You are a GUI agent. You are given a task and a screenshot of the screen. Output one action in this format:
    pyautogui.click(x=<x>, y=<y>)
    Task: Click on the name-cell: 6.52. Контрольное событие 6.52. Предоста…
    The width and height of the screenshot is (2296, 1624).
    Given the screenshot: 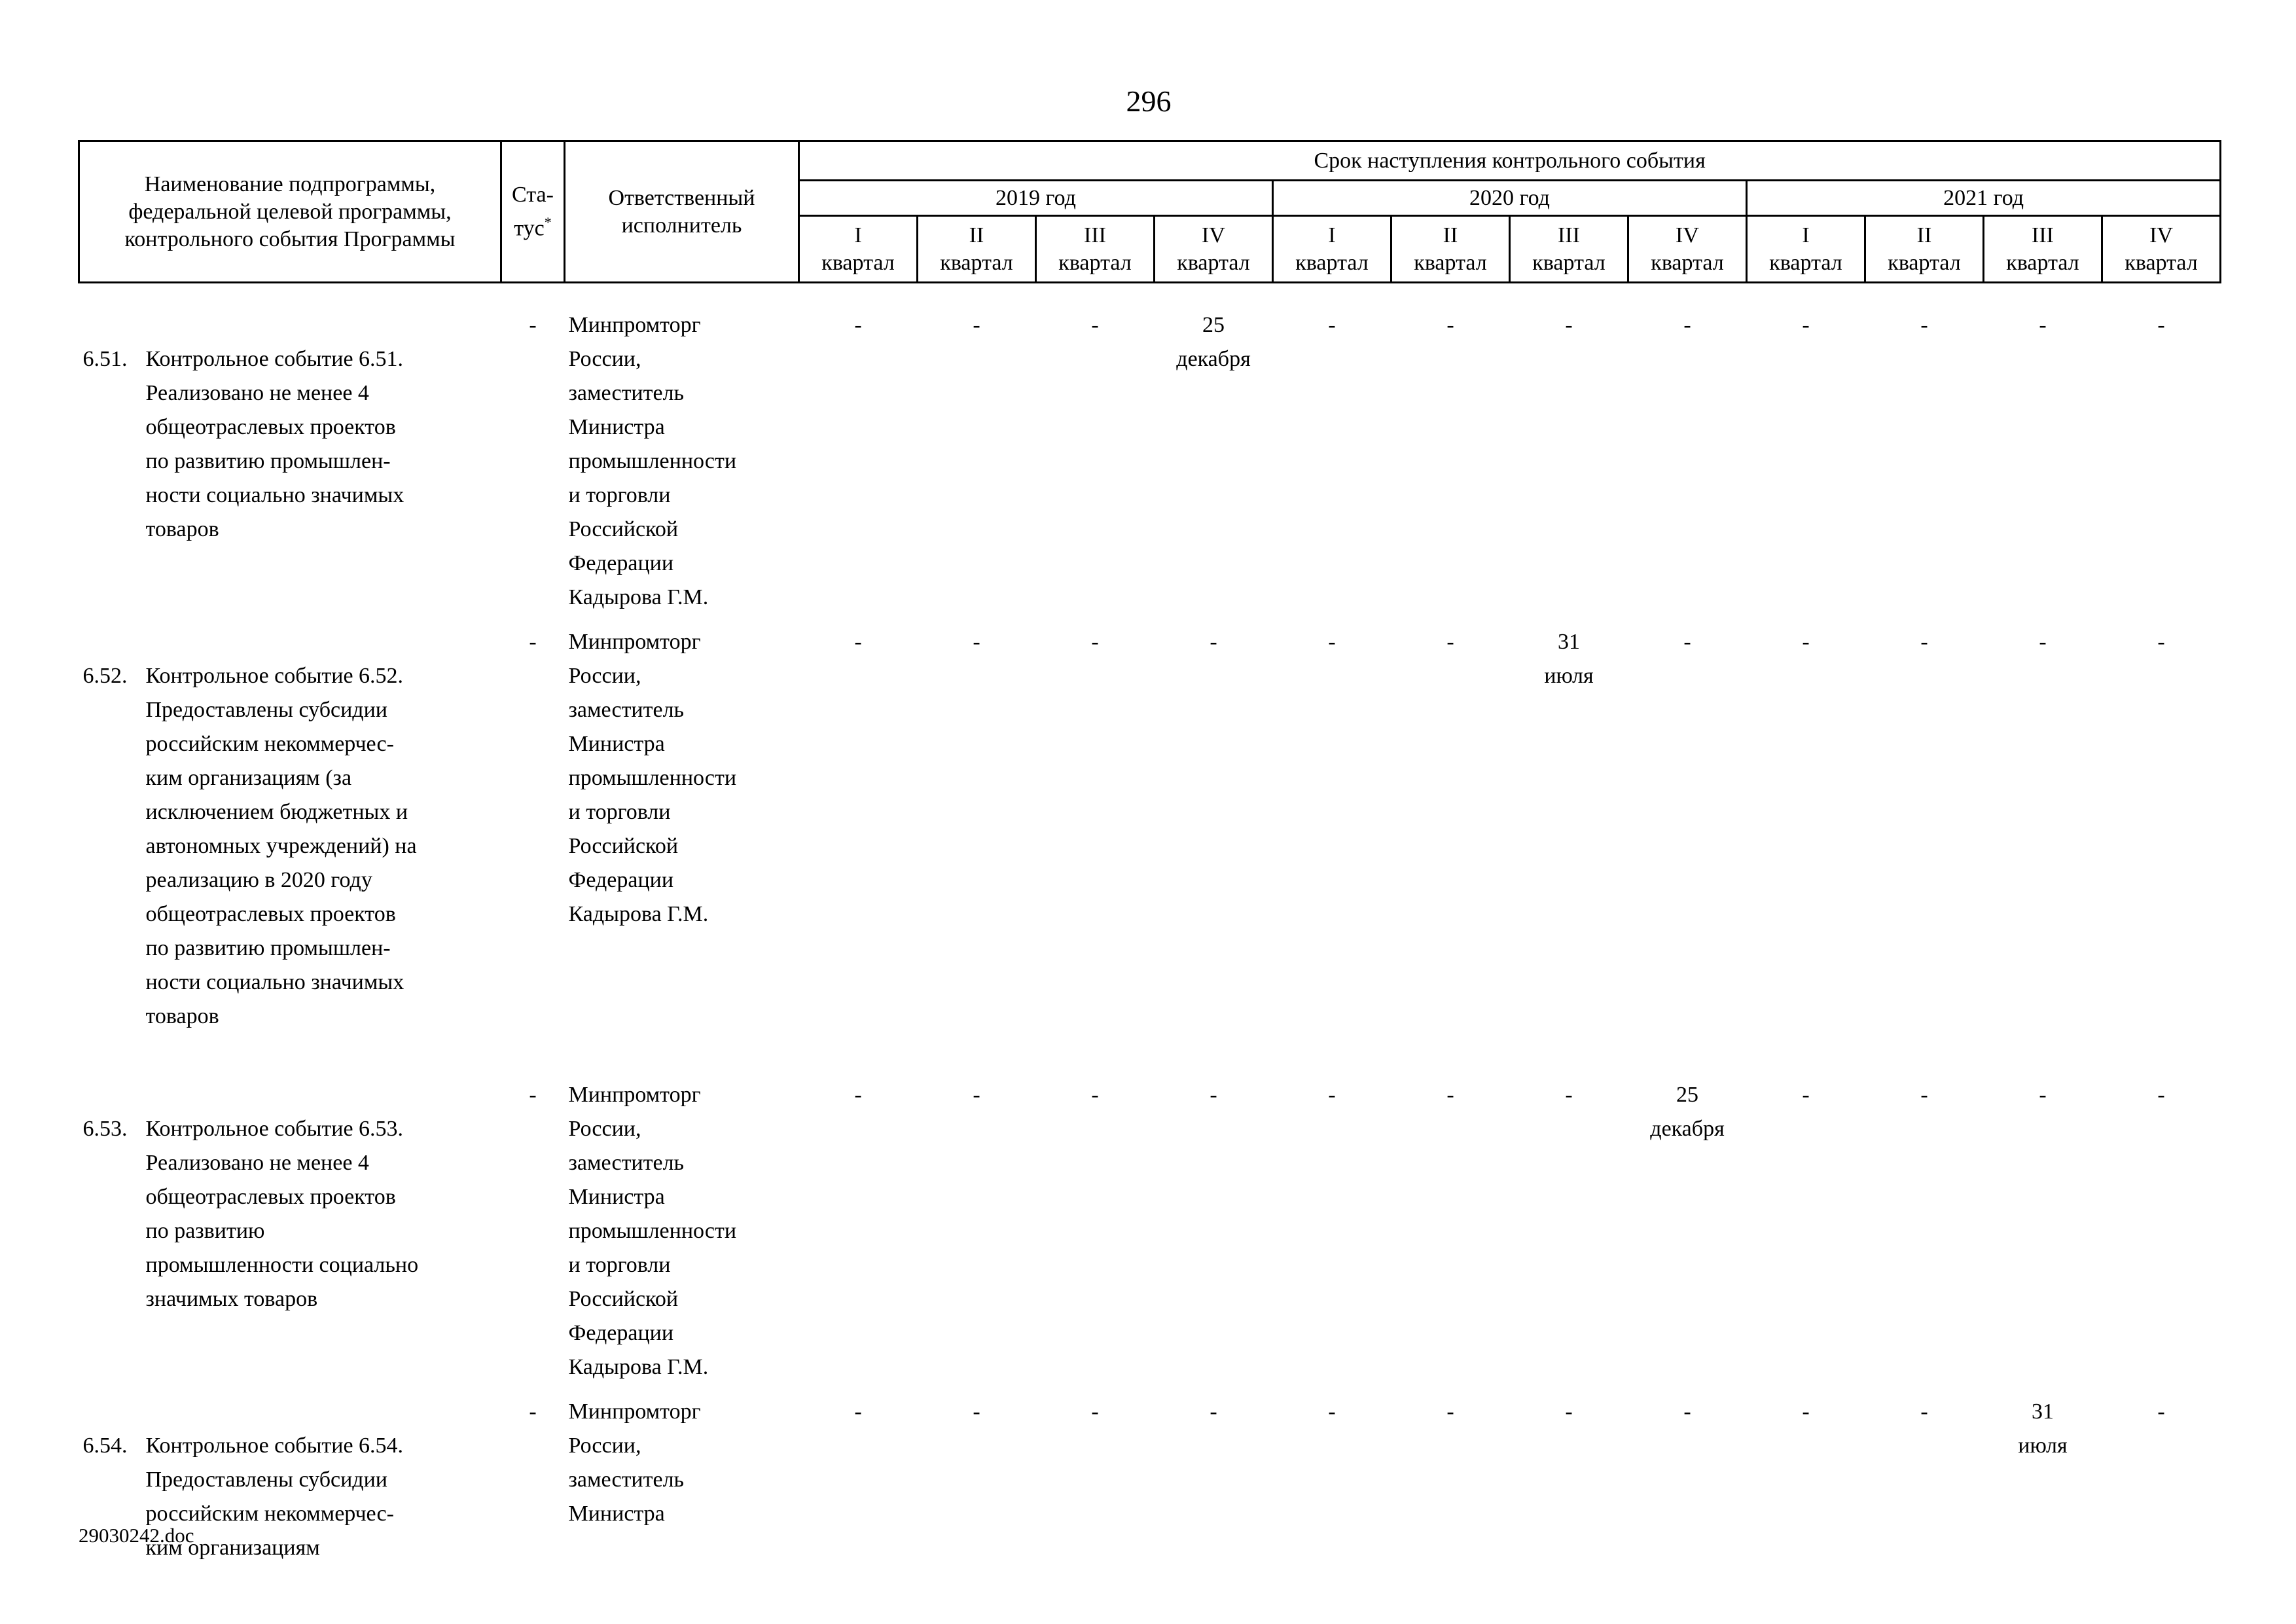 What is the action you would take?
    pyautogui.click(x=290, y=851)
    